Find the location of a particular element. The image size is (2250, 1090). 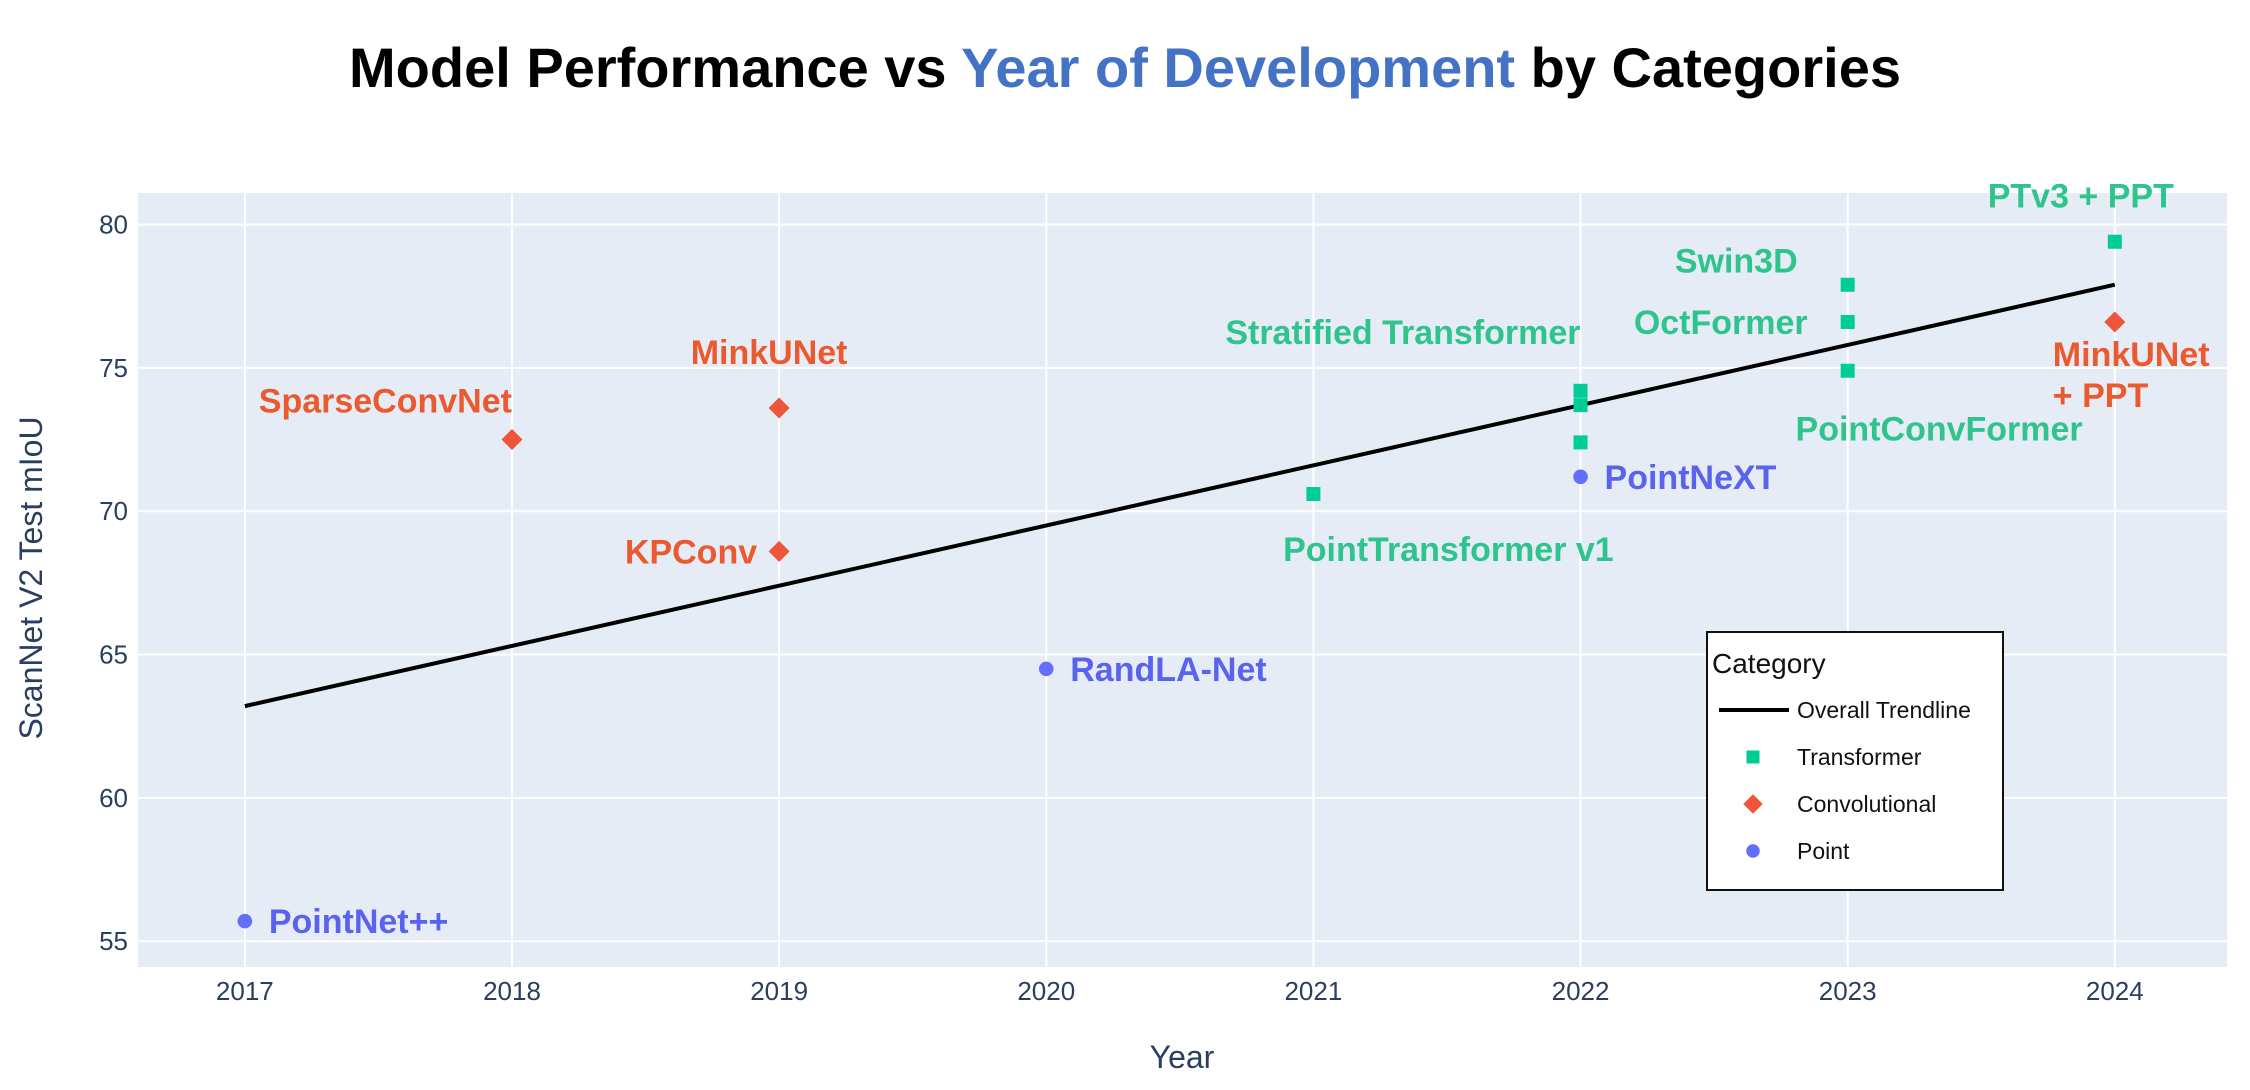

x-axis-title: Year is located at coordinates (1182, 1057).